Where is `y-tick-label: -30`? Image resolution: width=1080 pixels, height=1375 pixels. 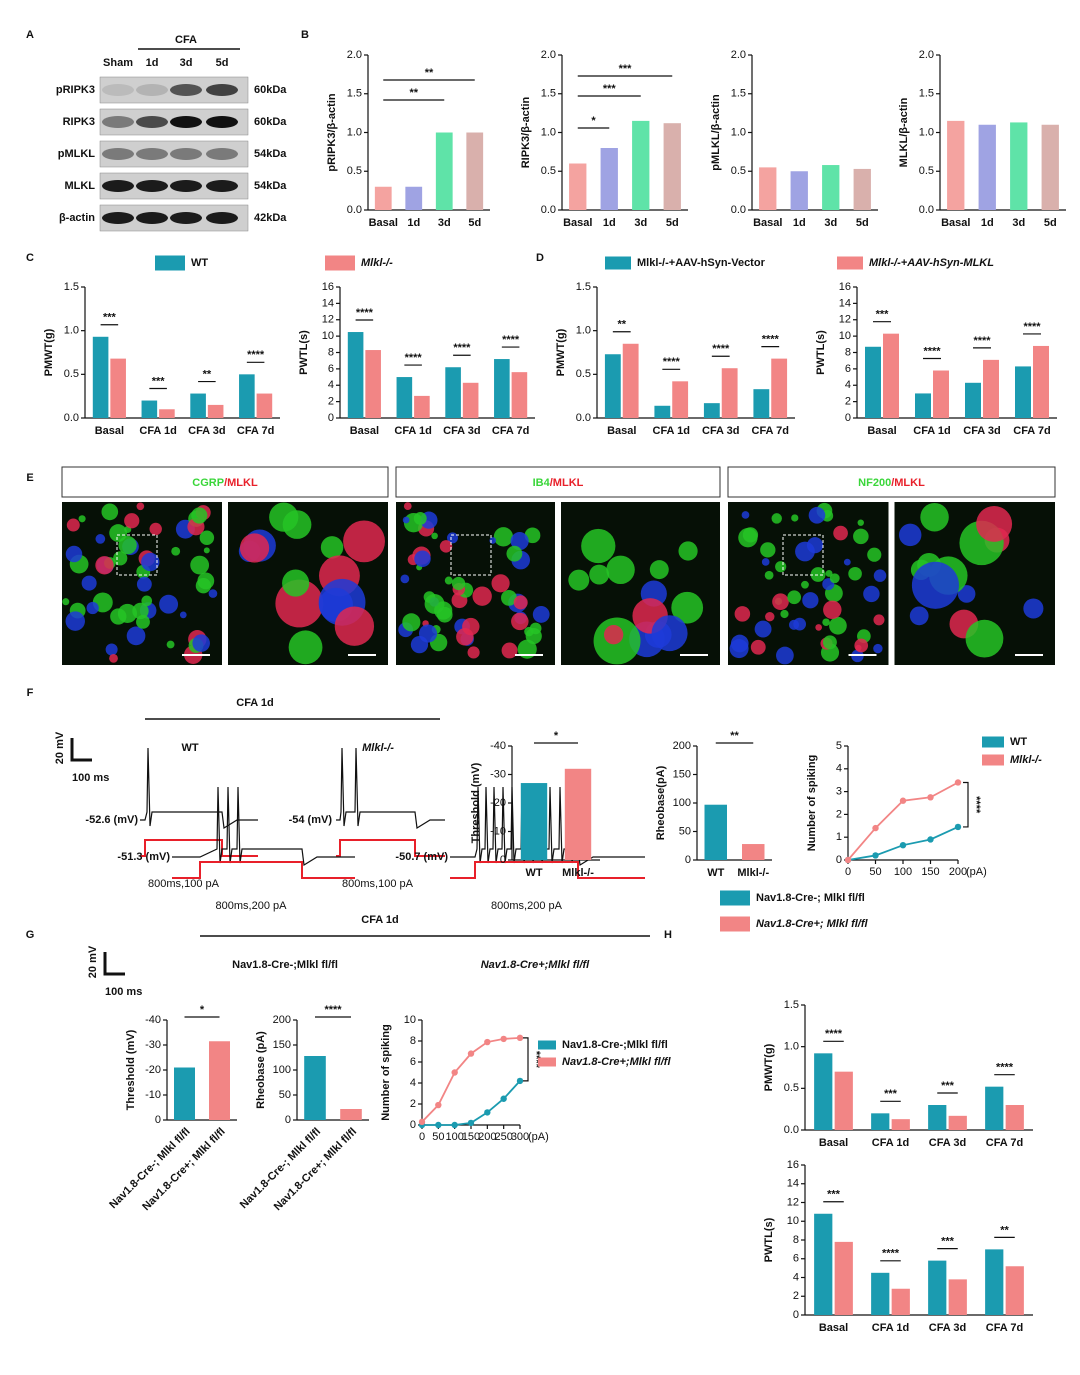
y-tick-label: -30 is located at coordinates (498, 774).